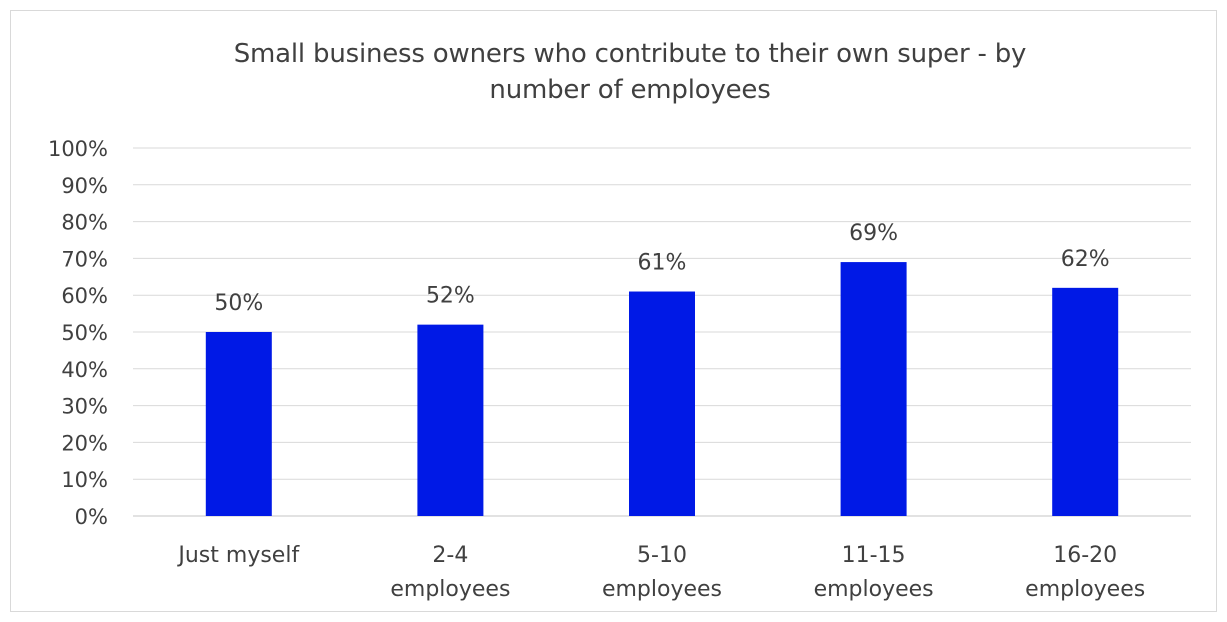  Describe the element at coordinates (873, 233) in the screenshot. I see `data-label: 69%` at that location.